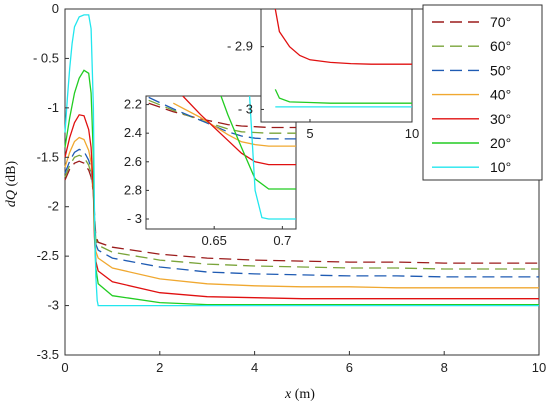 The image size is (550, 407). I want to click on inset-frame, so click(336, 65).